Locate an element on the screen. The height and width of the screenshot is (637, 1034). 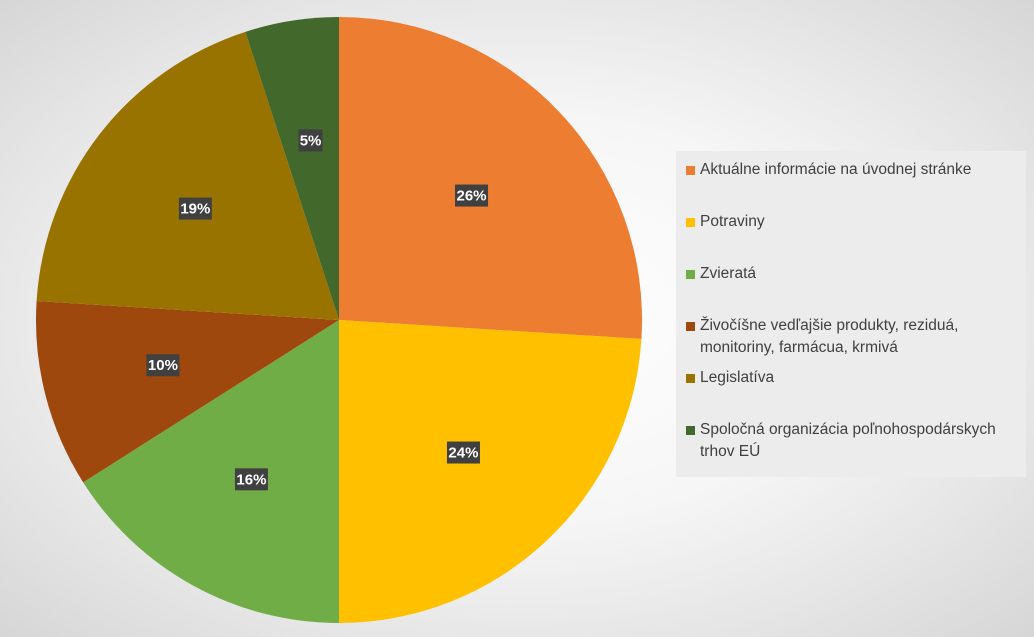
data-label-text: 5% is located at coordinates (311, 140).